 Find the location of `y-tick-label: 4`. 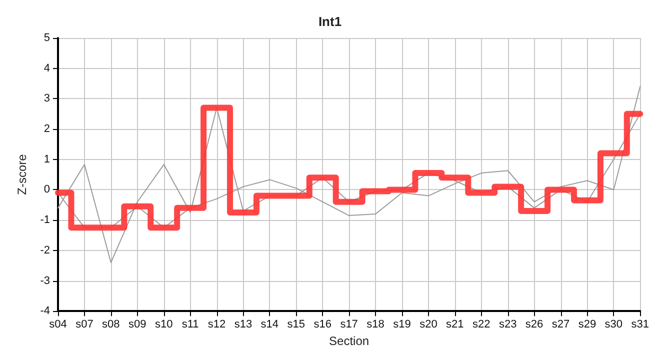

y-tick-label: 4 is located at coordinates (47, 68).